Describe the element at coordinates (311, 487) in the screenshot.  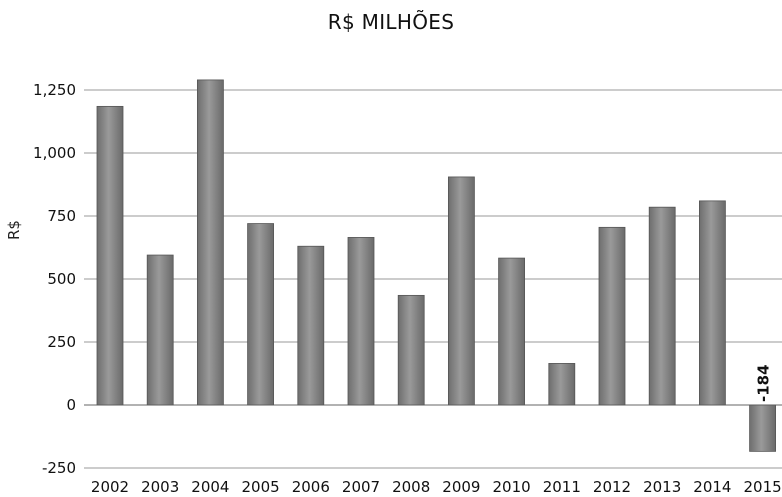
I see `x-tick-label: 2006` at that location.